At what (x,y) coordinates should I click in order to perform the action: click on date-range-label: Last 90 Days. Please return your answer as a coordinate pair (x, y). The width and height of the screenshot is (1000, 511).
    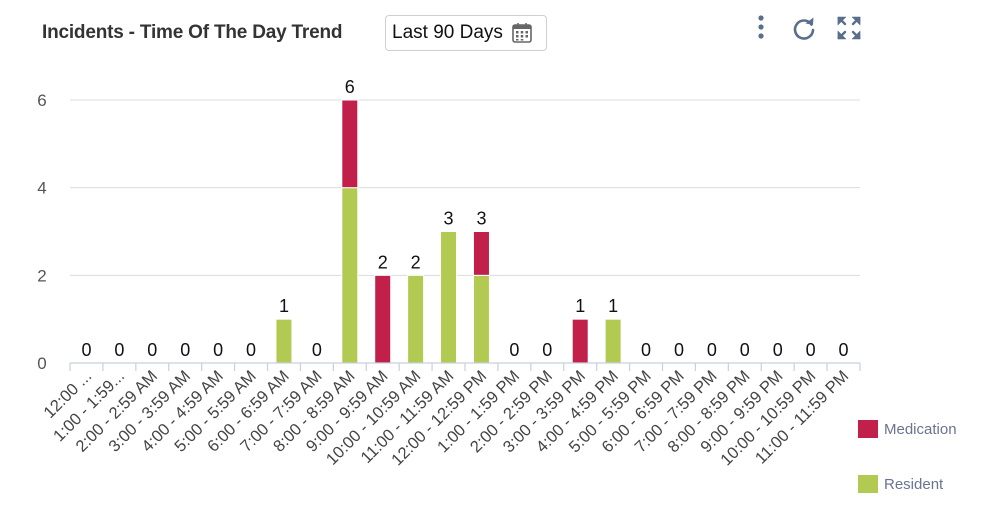
    Looking at the image, I should click on (447, 32).